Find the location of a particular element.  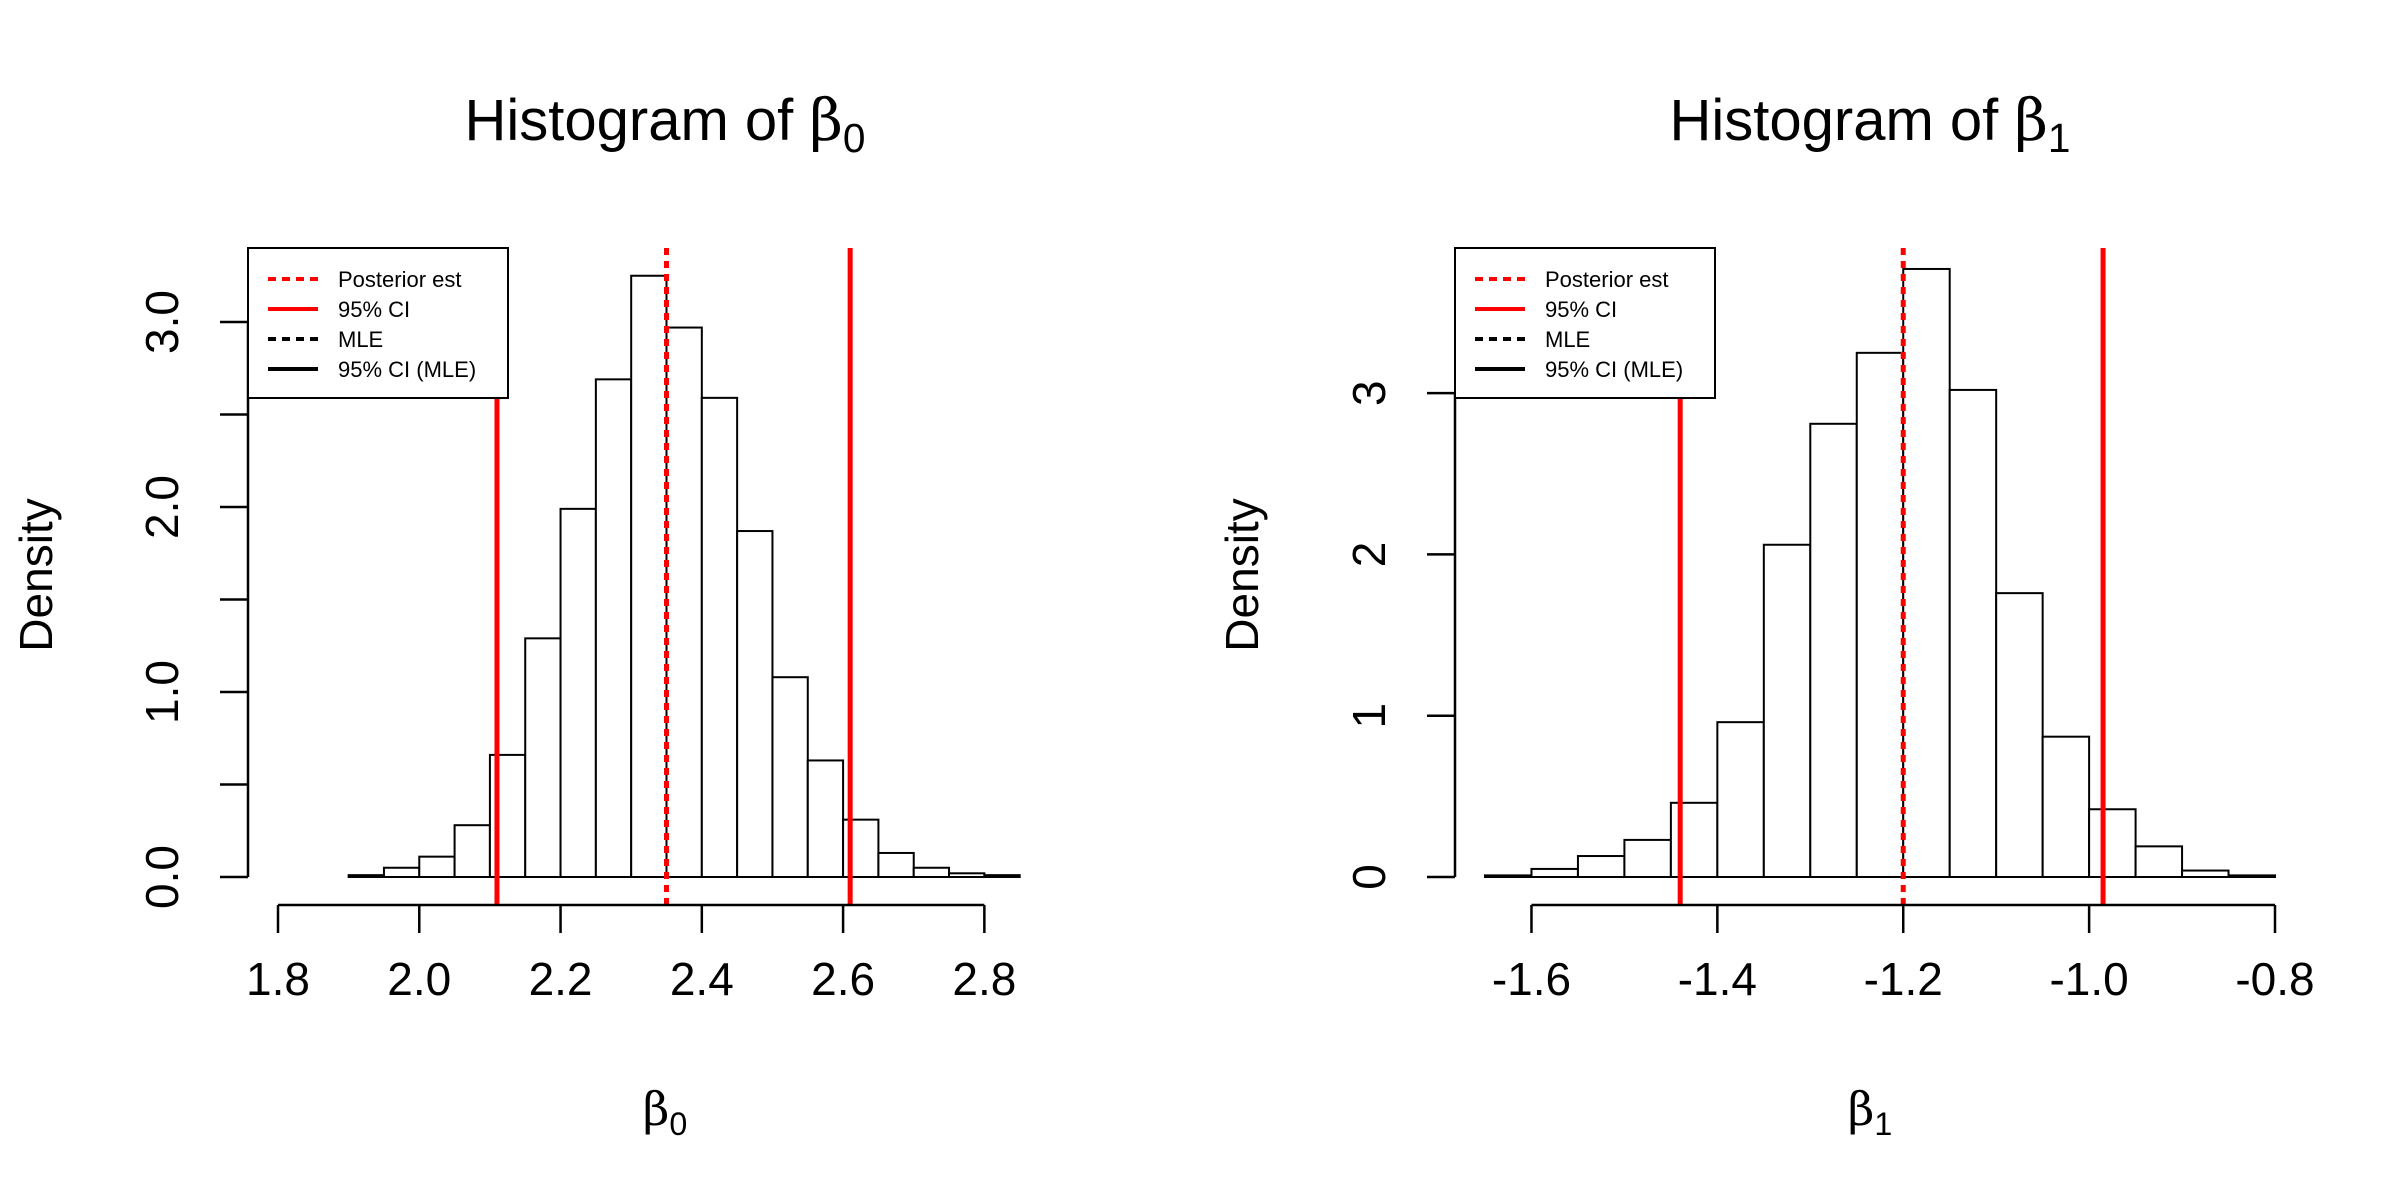

y-tick-label: 1 is located at coordinates (1369, 716).